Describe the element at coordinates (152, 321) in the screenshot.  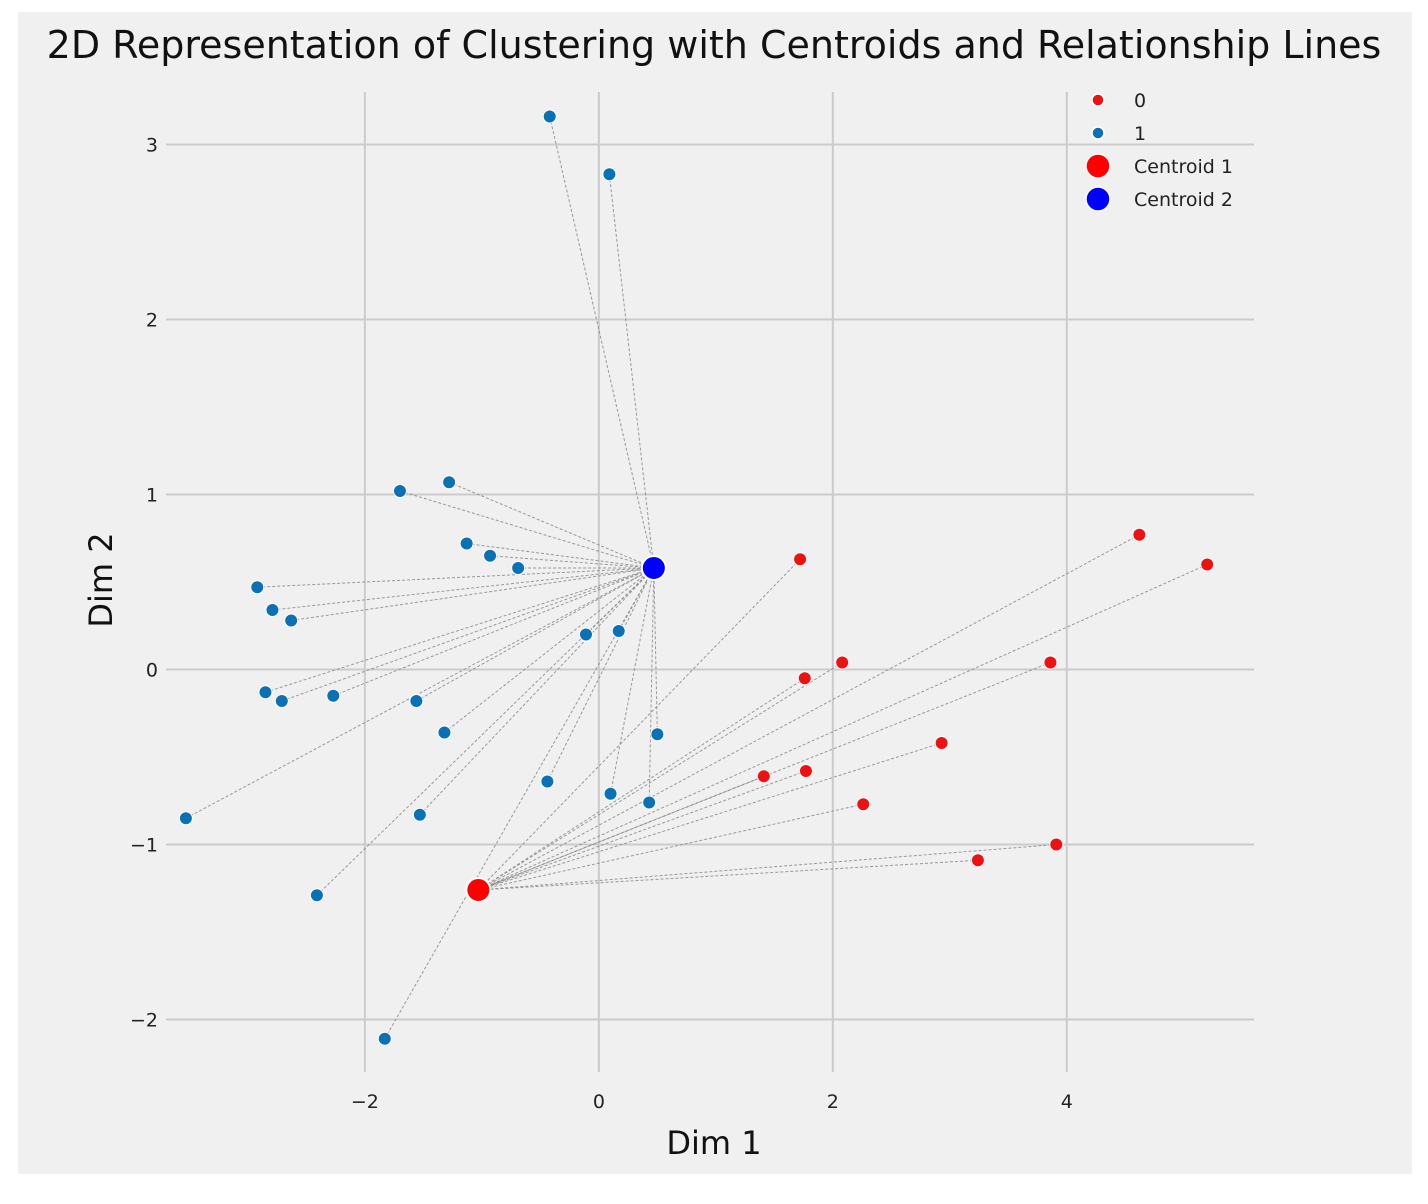
I see `y-tick-label: 2` at that location.